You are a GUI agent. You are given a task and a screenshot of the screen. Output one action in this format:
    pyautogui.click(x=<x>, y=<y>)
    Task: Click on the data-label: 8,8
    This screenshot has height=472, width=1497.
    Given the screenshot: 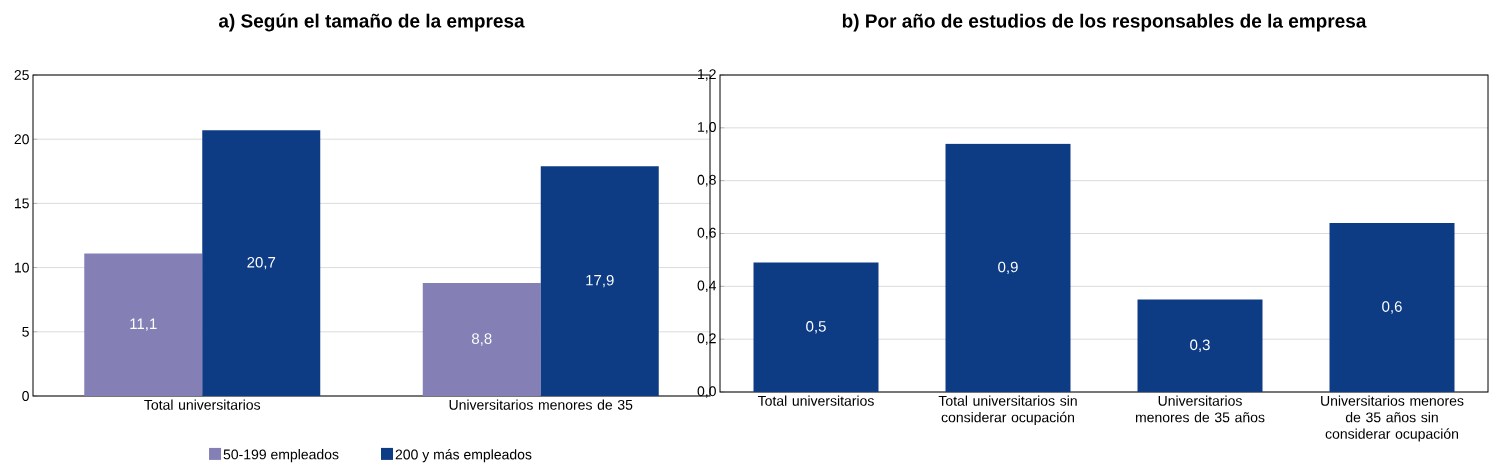 What is the action you would take?
    pyautogui.click(x=481, y=339)
    